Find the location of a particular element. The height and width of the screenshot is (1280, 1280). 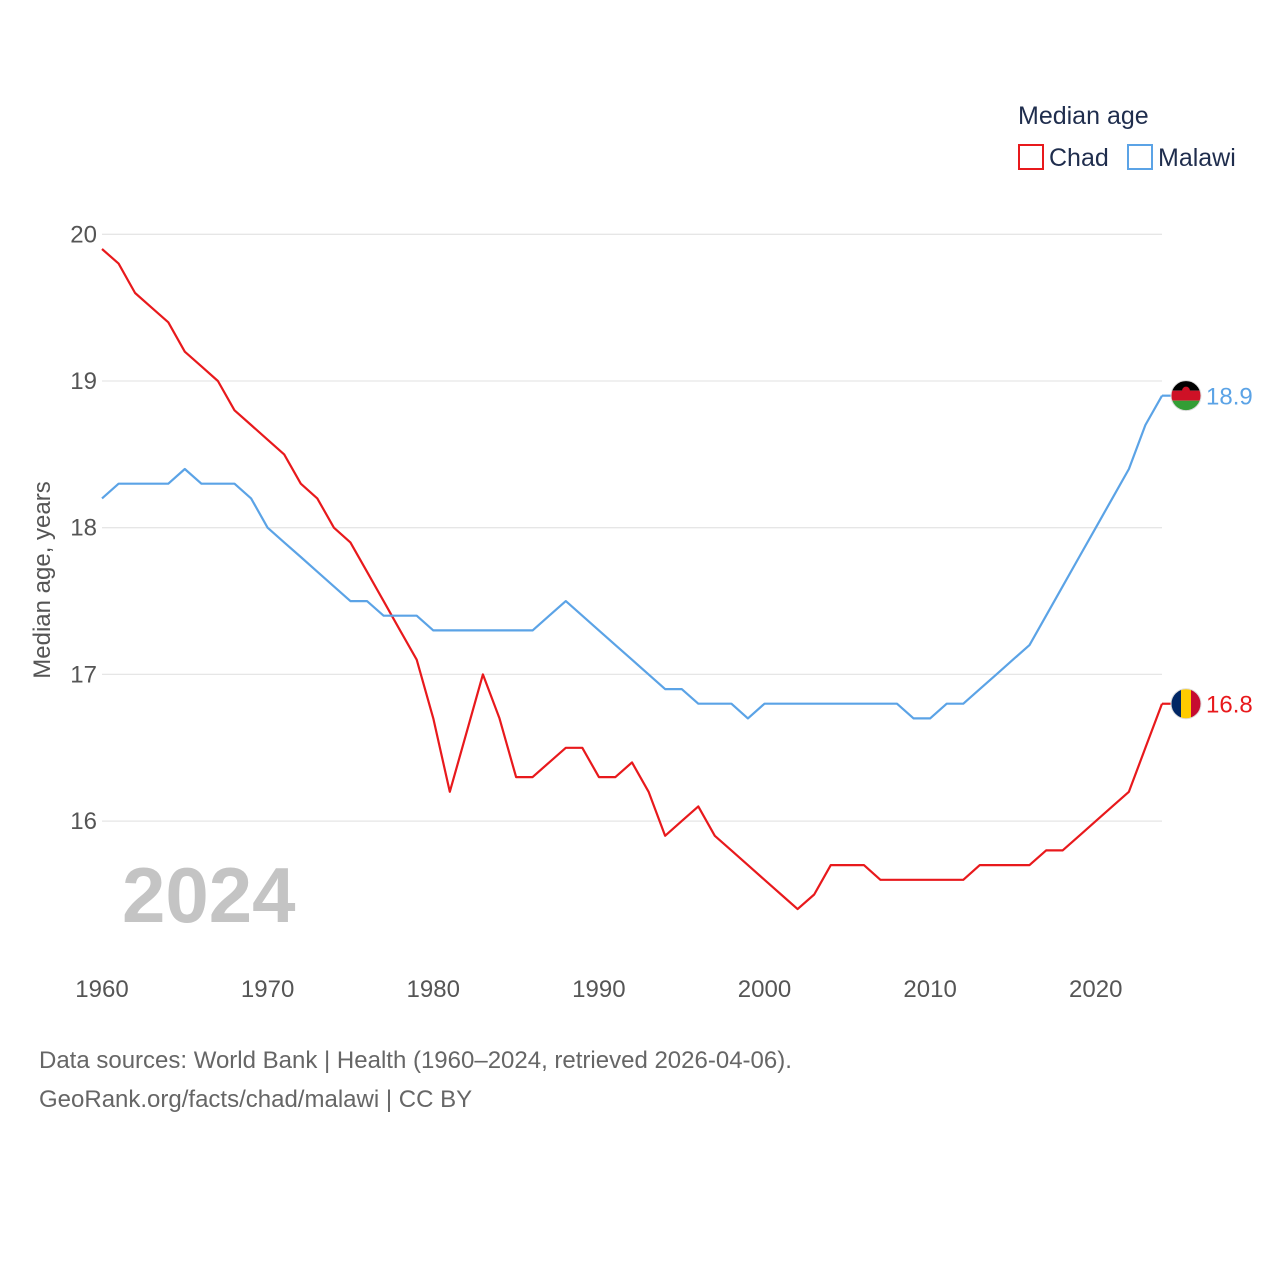

end-value-label-malawi: 18.9 is located at coordinates (1229, 397).